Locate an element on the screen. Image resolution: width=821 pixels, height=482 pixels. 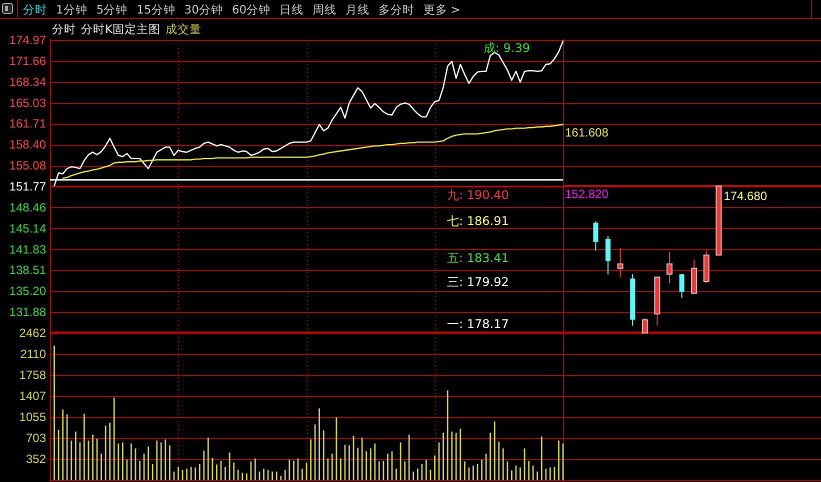
y-tick-label: 1055 is located at coordinates (32, 417).